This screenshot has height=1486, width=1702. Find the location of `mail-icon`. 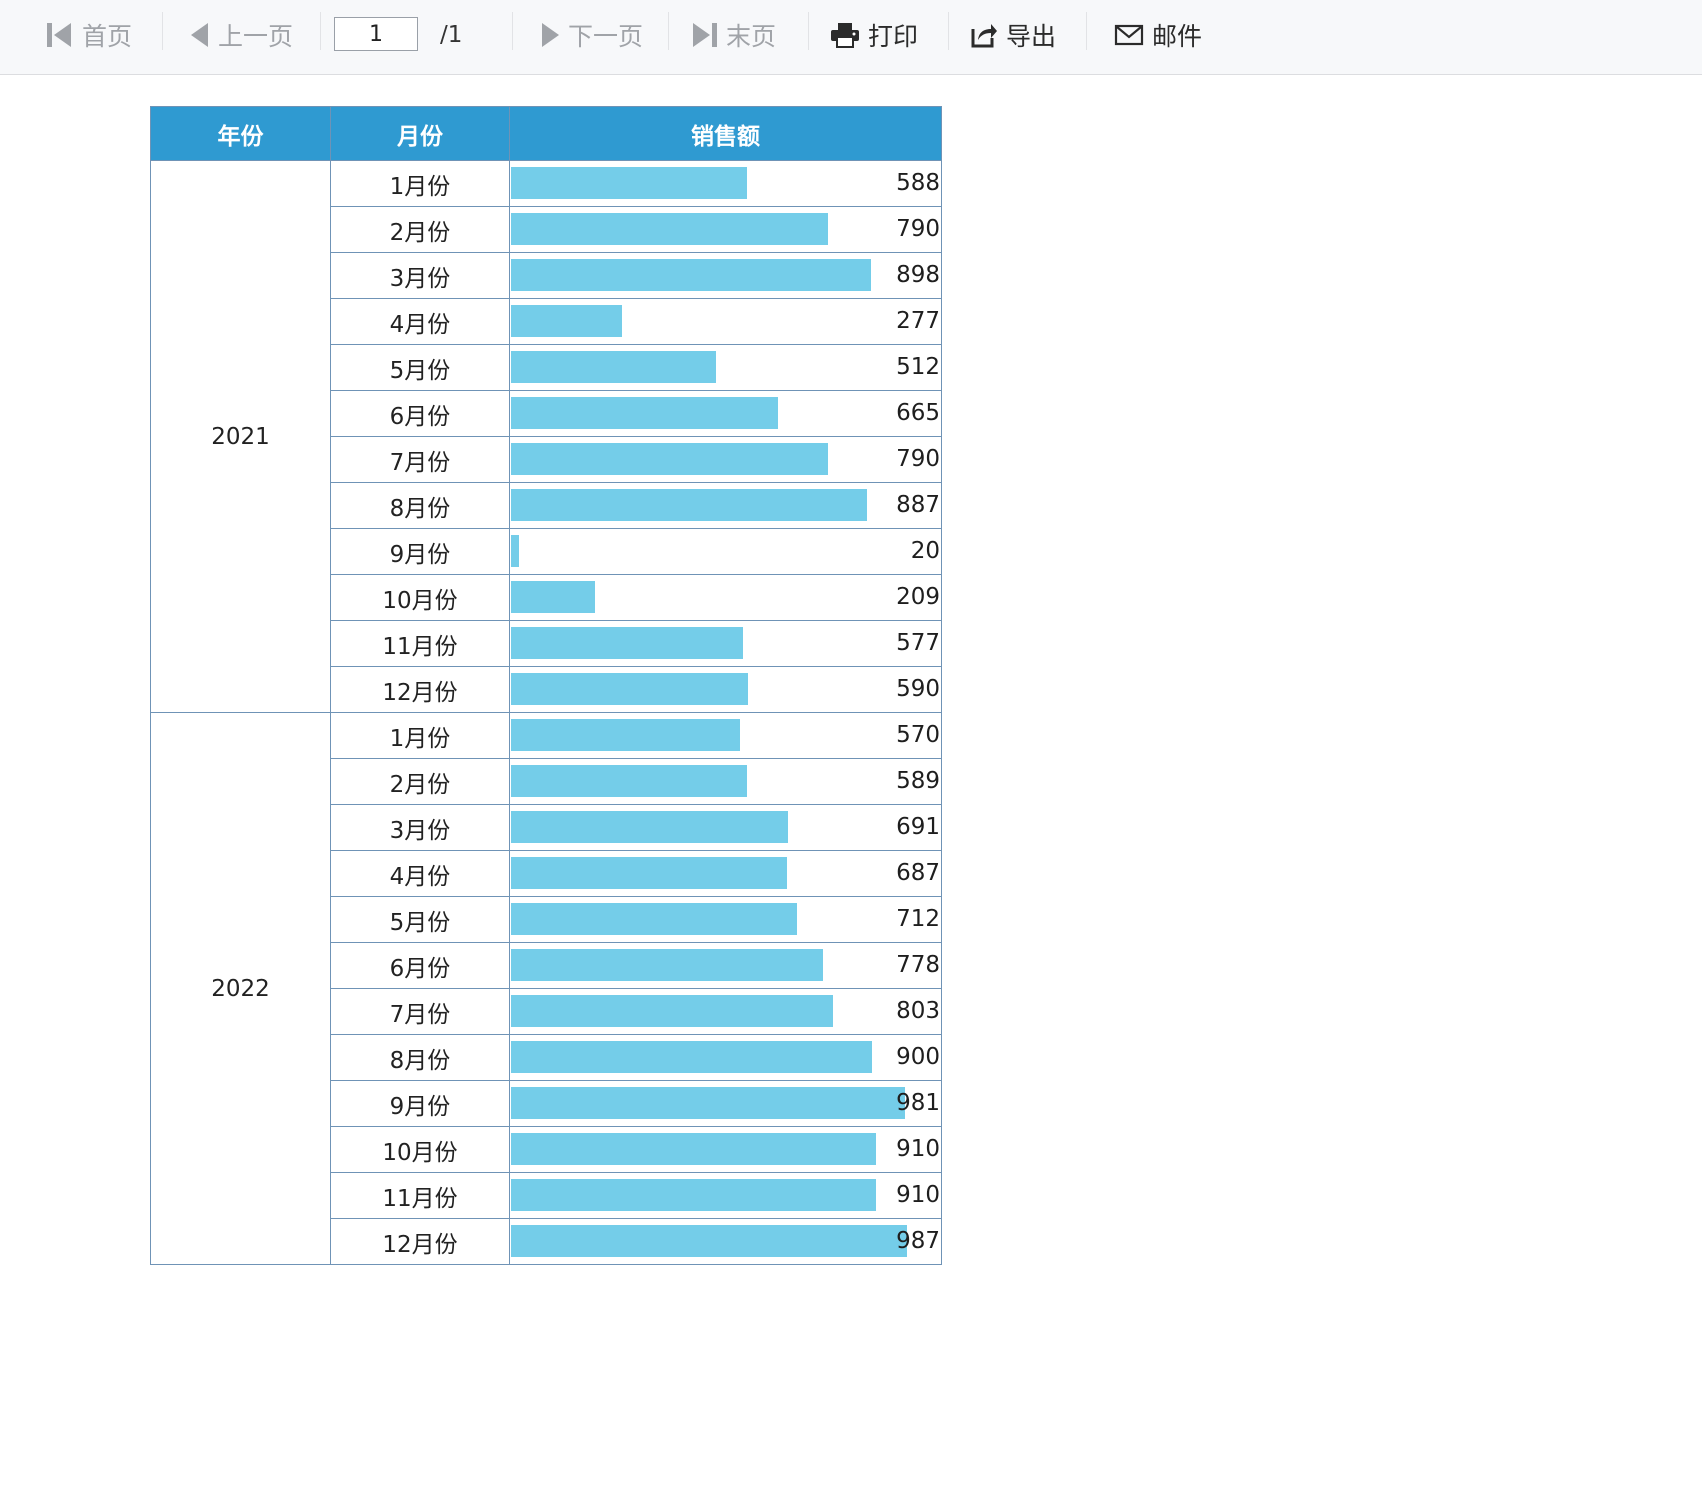

mail-icon is located at coordinates (1129, 35).